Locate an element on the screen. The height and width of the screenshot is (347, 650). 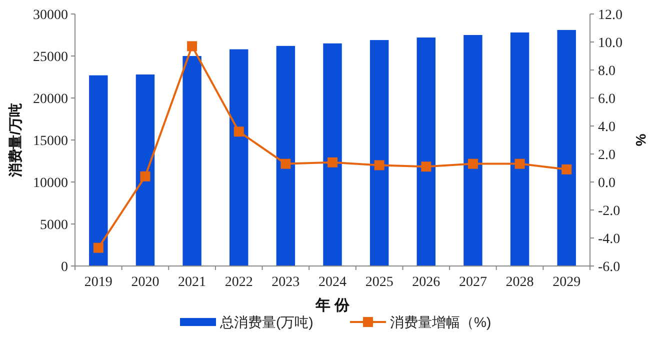
x-tick-label: 2028 is located at coordinates (520, 282).